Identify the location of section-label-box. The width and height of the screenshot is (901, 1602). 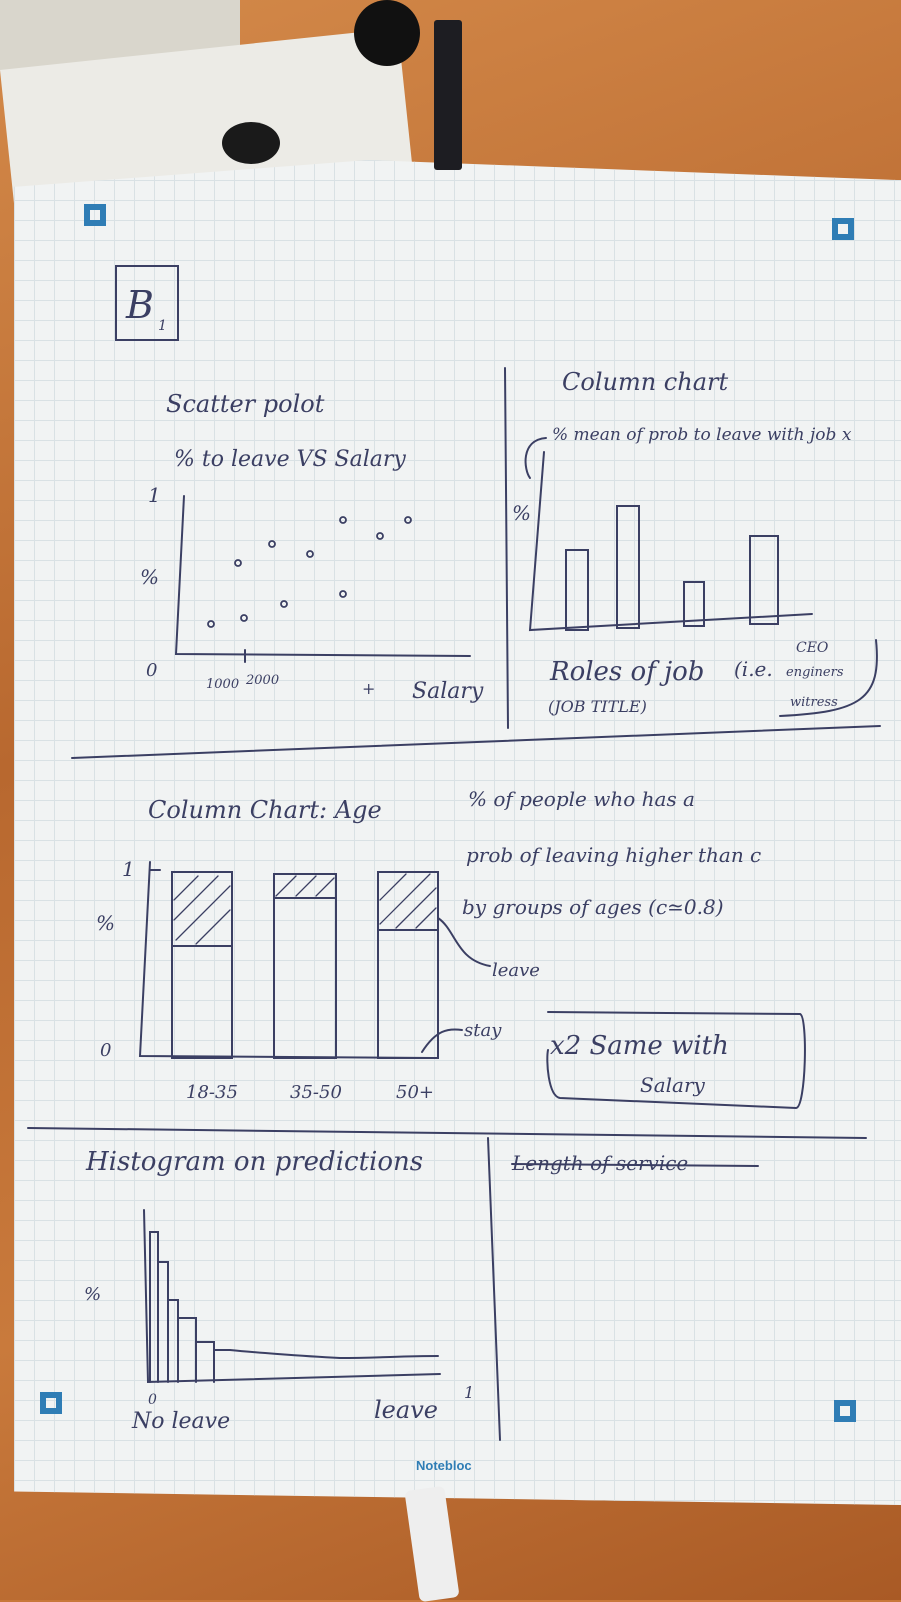
(147, 303).